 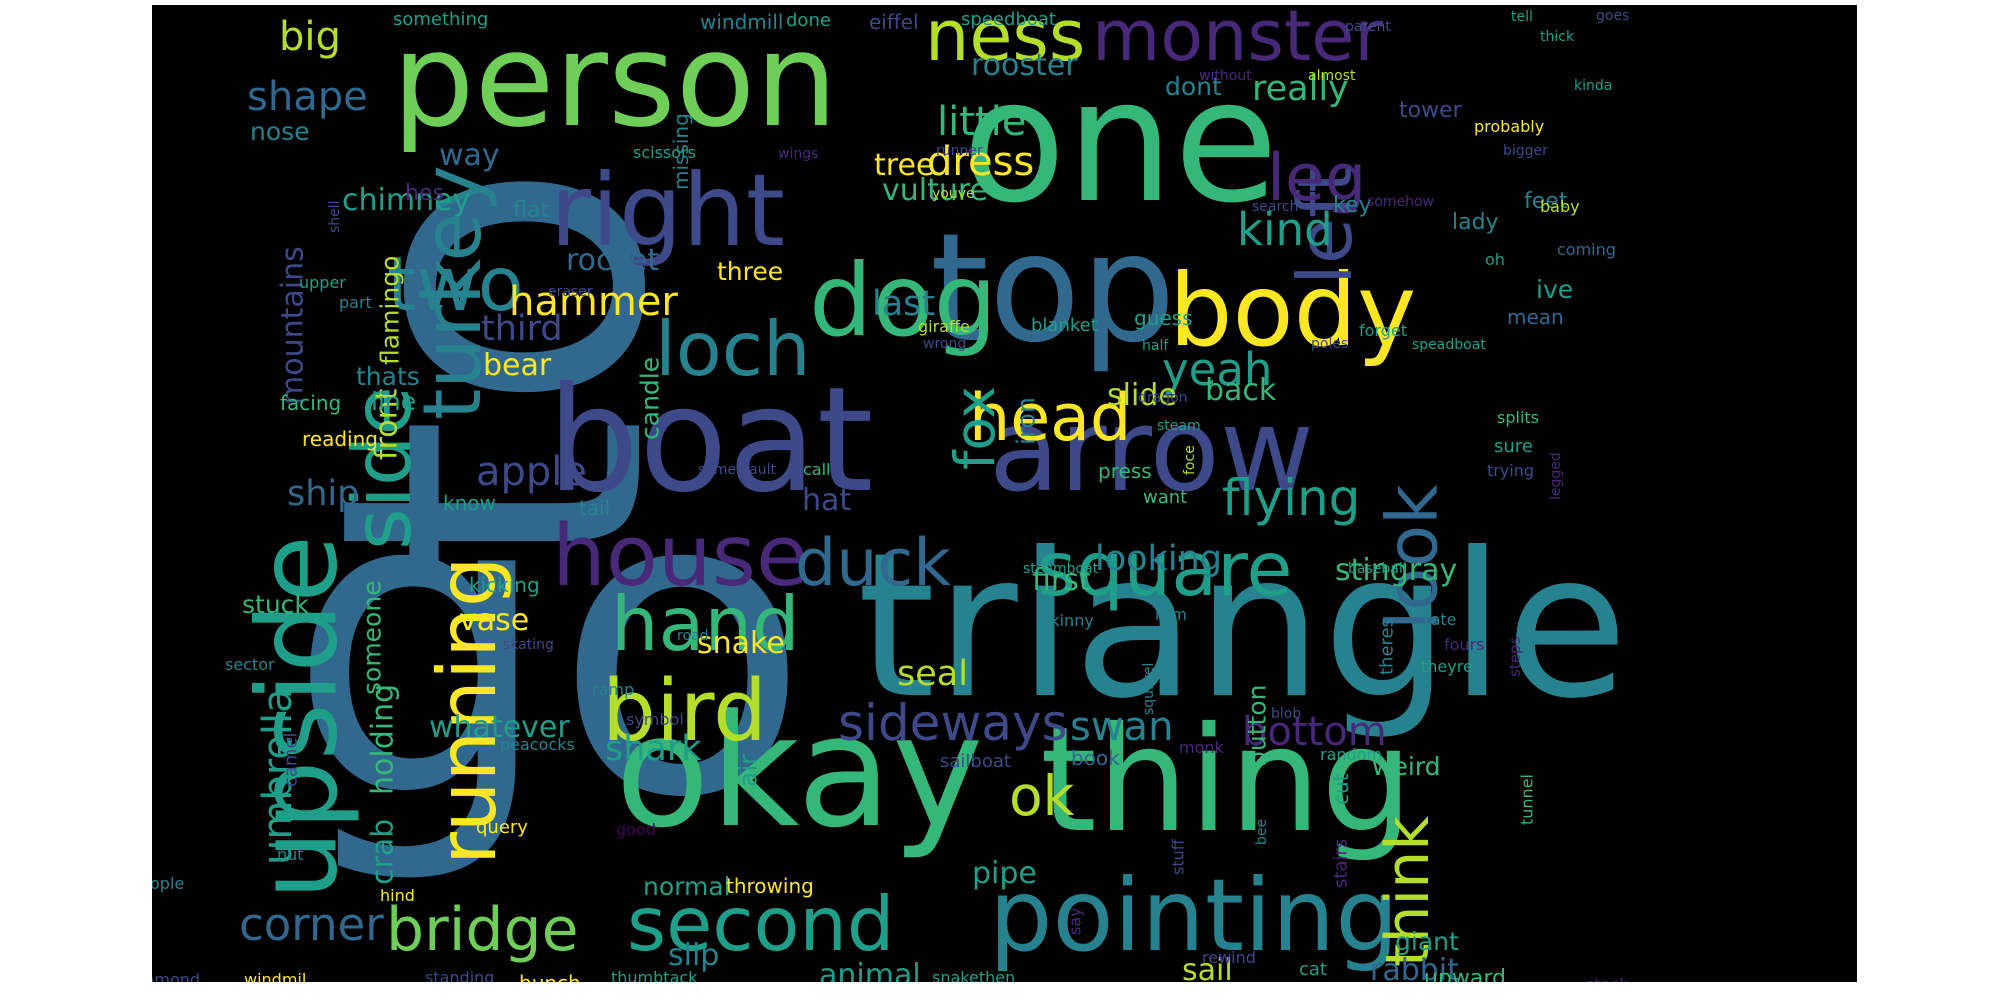 I want to click on word-blob: blob, so click(x=1286, y=714).